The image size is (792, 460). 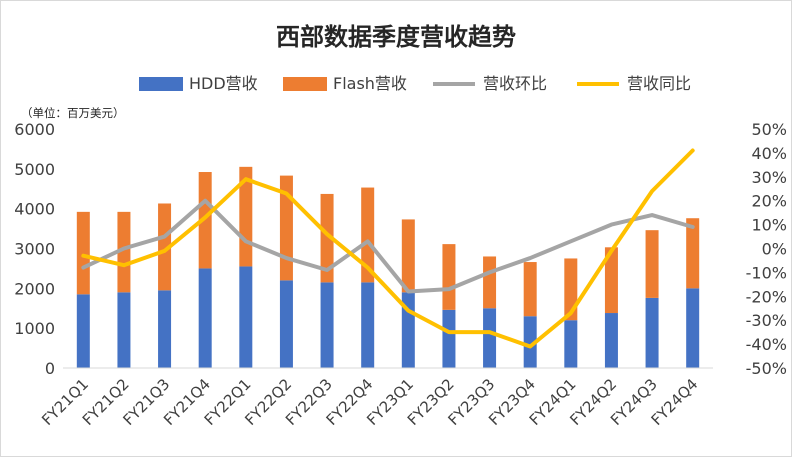 I want to click on left-tick-label: 1000, so click(x=34, y=328).